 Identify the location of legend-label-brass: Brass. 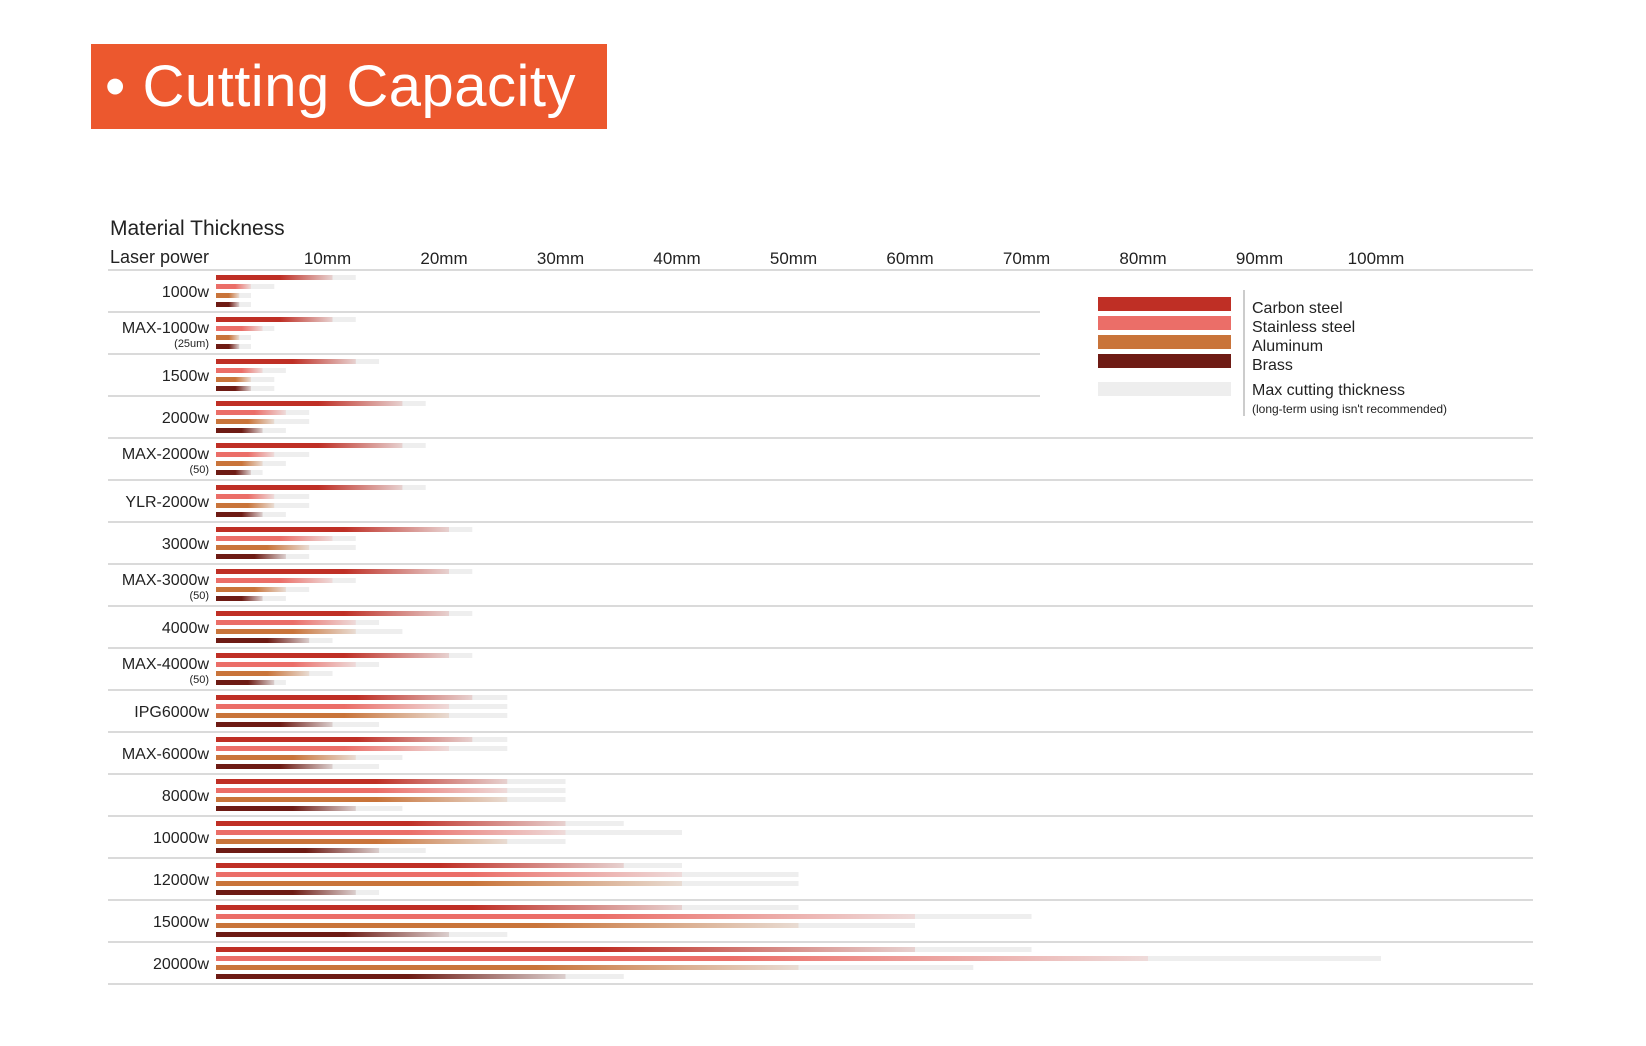
(1272, 365).